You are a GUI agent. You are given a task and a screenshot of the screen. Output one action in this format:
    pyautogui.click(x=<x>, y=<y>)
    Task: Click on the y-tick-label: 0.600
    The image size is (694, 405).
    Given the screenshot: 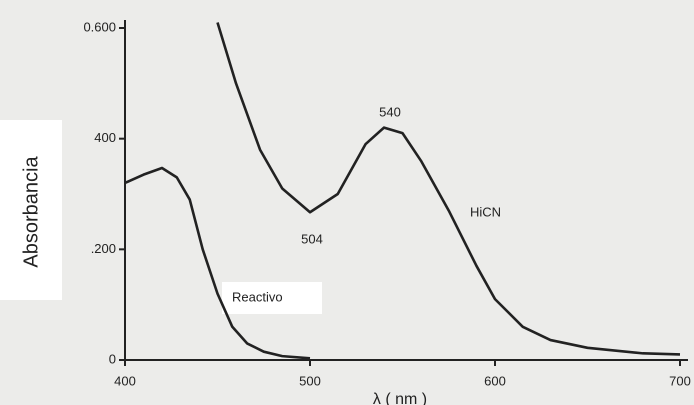 What is the action you would take?
    pyautogui.click(x=99, y=26)
    